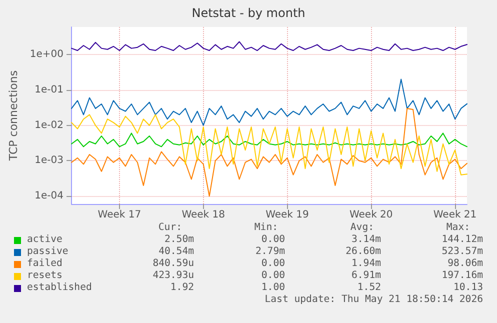  Describe the element at coordinates (287, 215) in the screenshot. I see `x-tick-label: Week 19` at that location.